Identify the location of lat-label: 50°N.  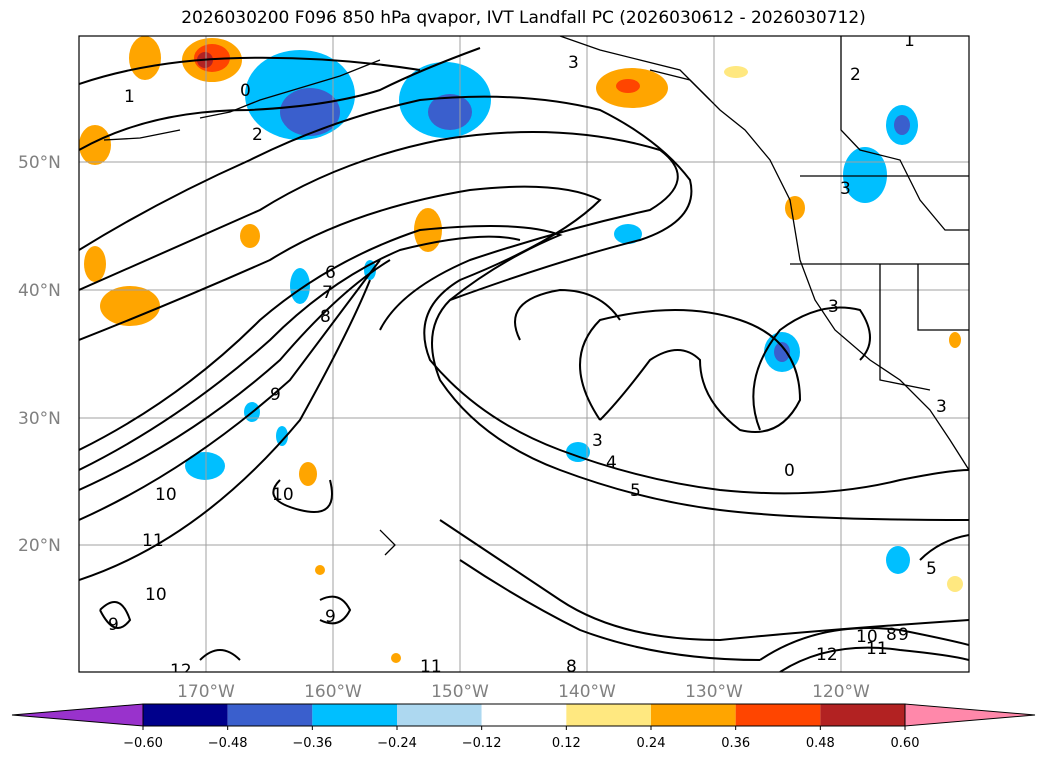
(39, 163).